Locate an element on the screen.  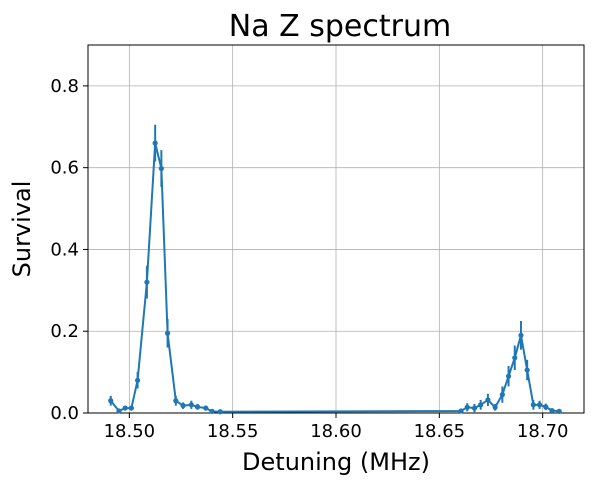
x-axis: 18.50 18.55 18.60 18.65 18.70 is located at coordinates (336, 427).